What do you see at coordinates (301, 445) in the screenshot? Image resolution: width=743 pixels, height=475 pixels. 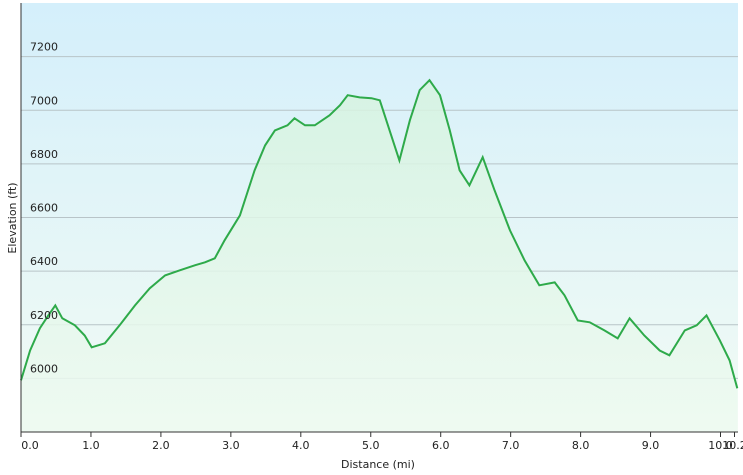 I see `x-tick-label: 4.0` at bounding box center [301, 445].